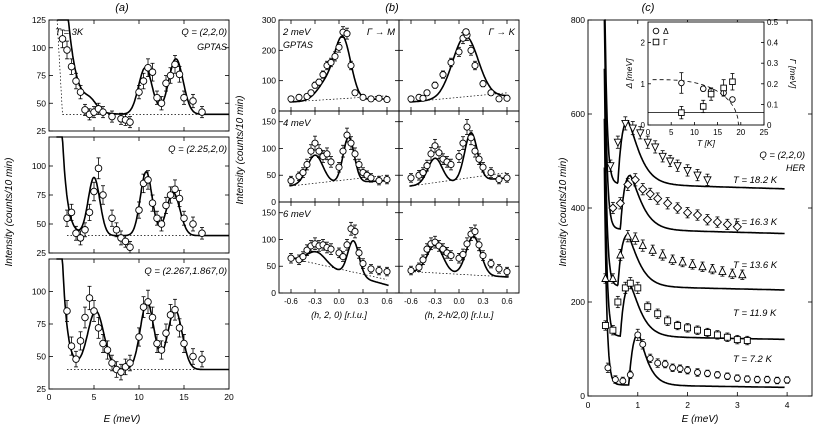 This screenshot has width=817, height=434. I want to click on q-label: Q = (2,2,0), so click(204, 32).